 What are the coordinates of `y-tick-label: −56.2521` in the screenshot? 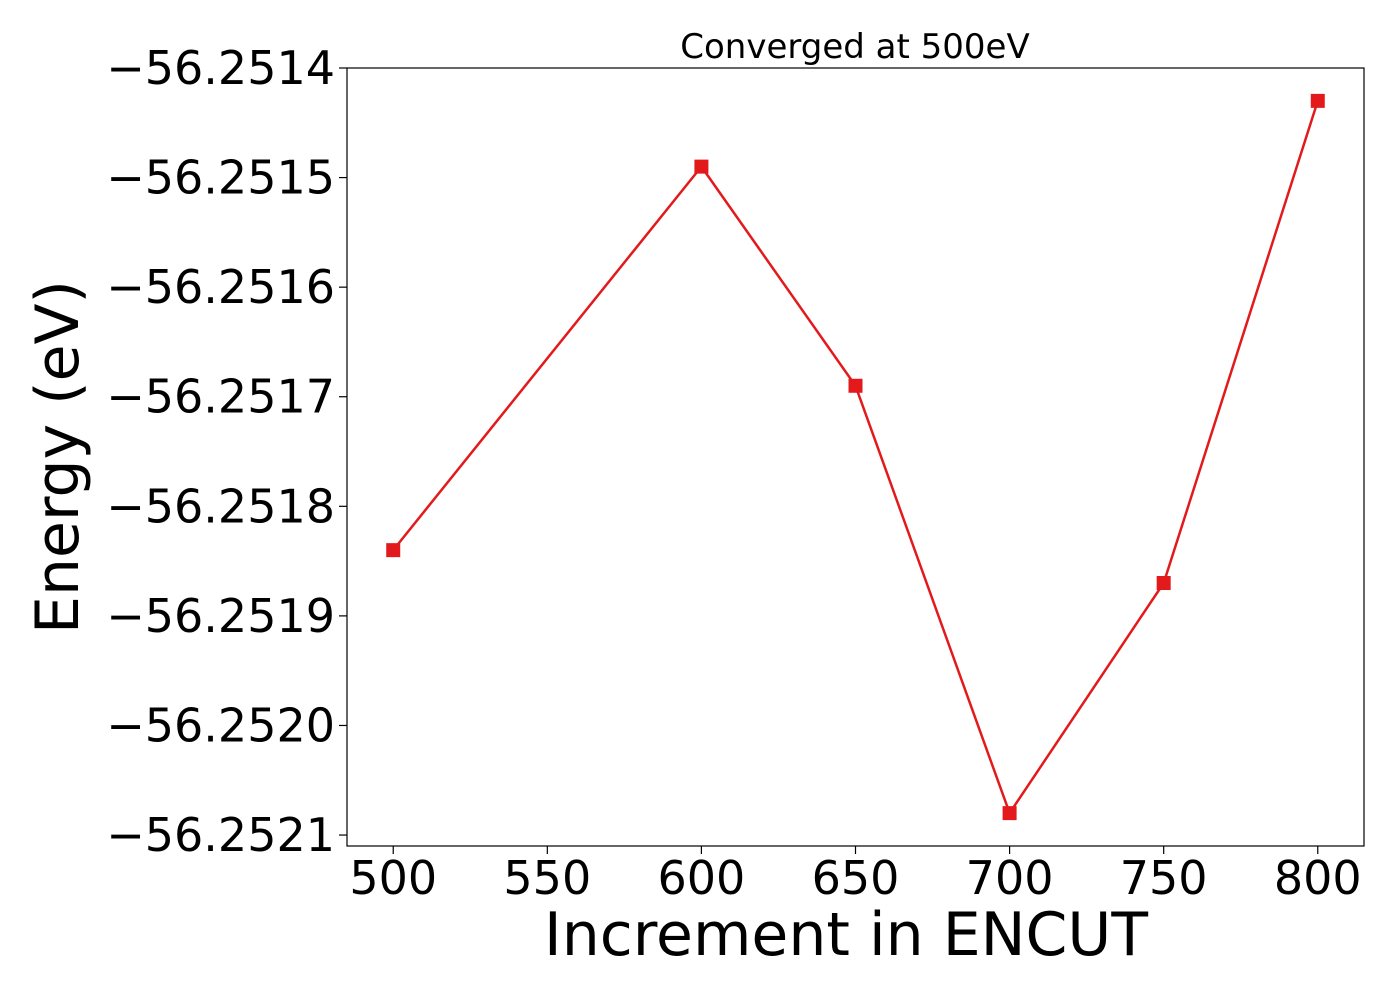 It's located at (220, 835).